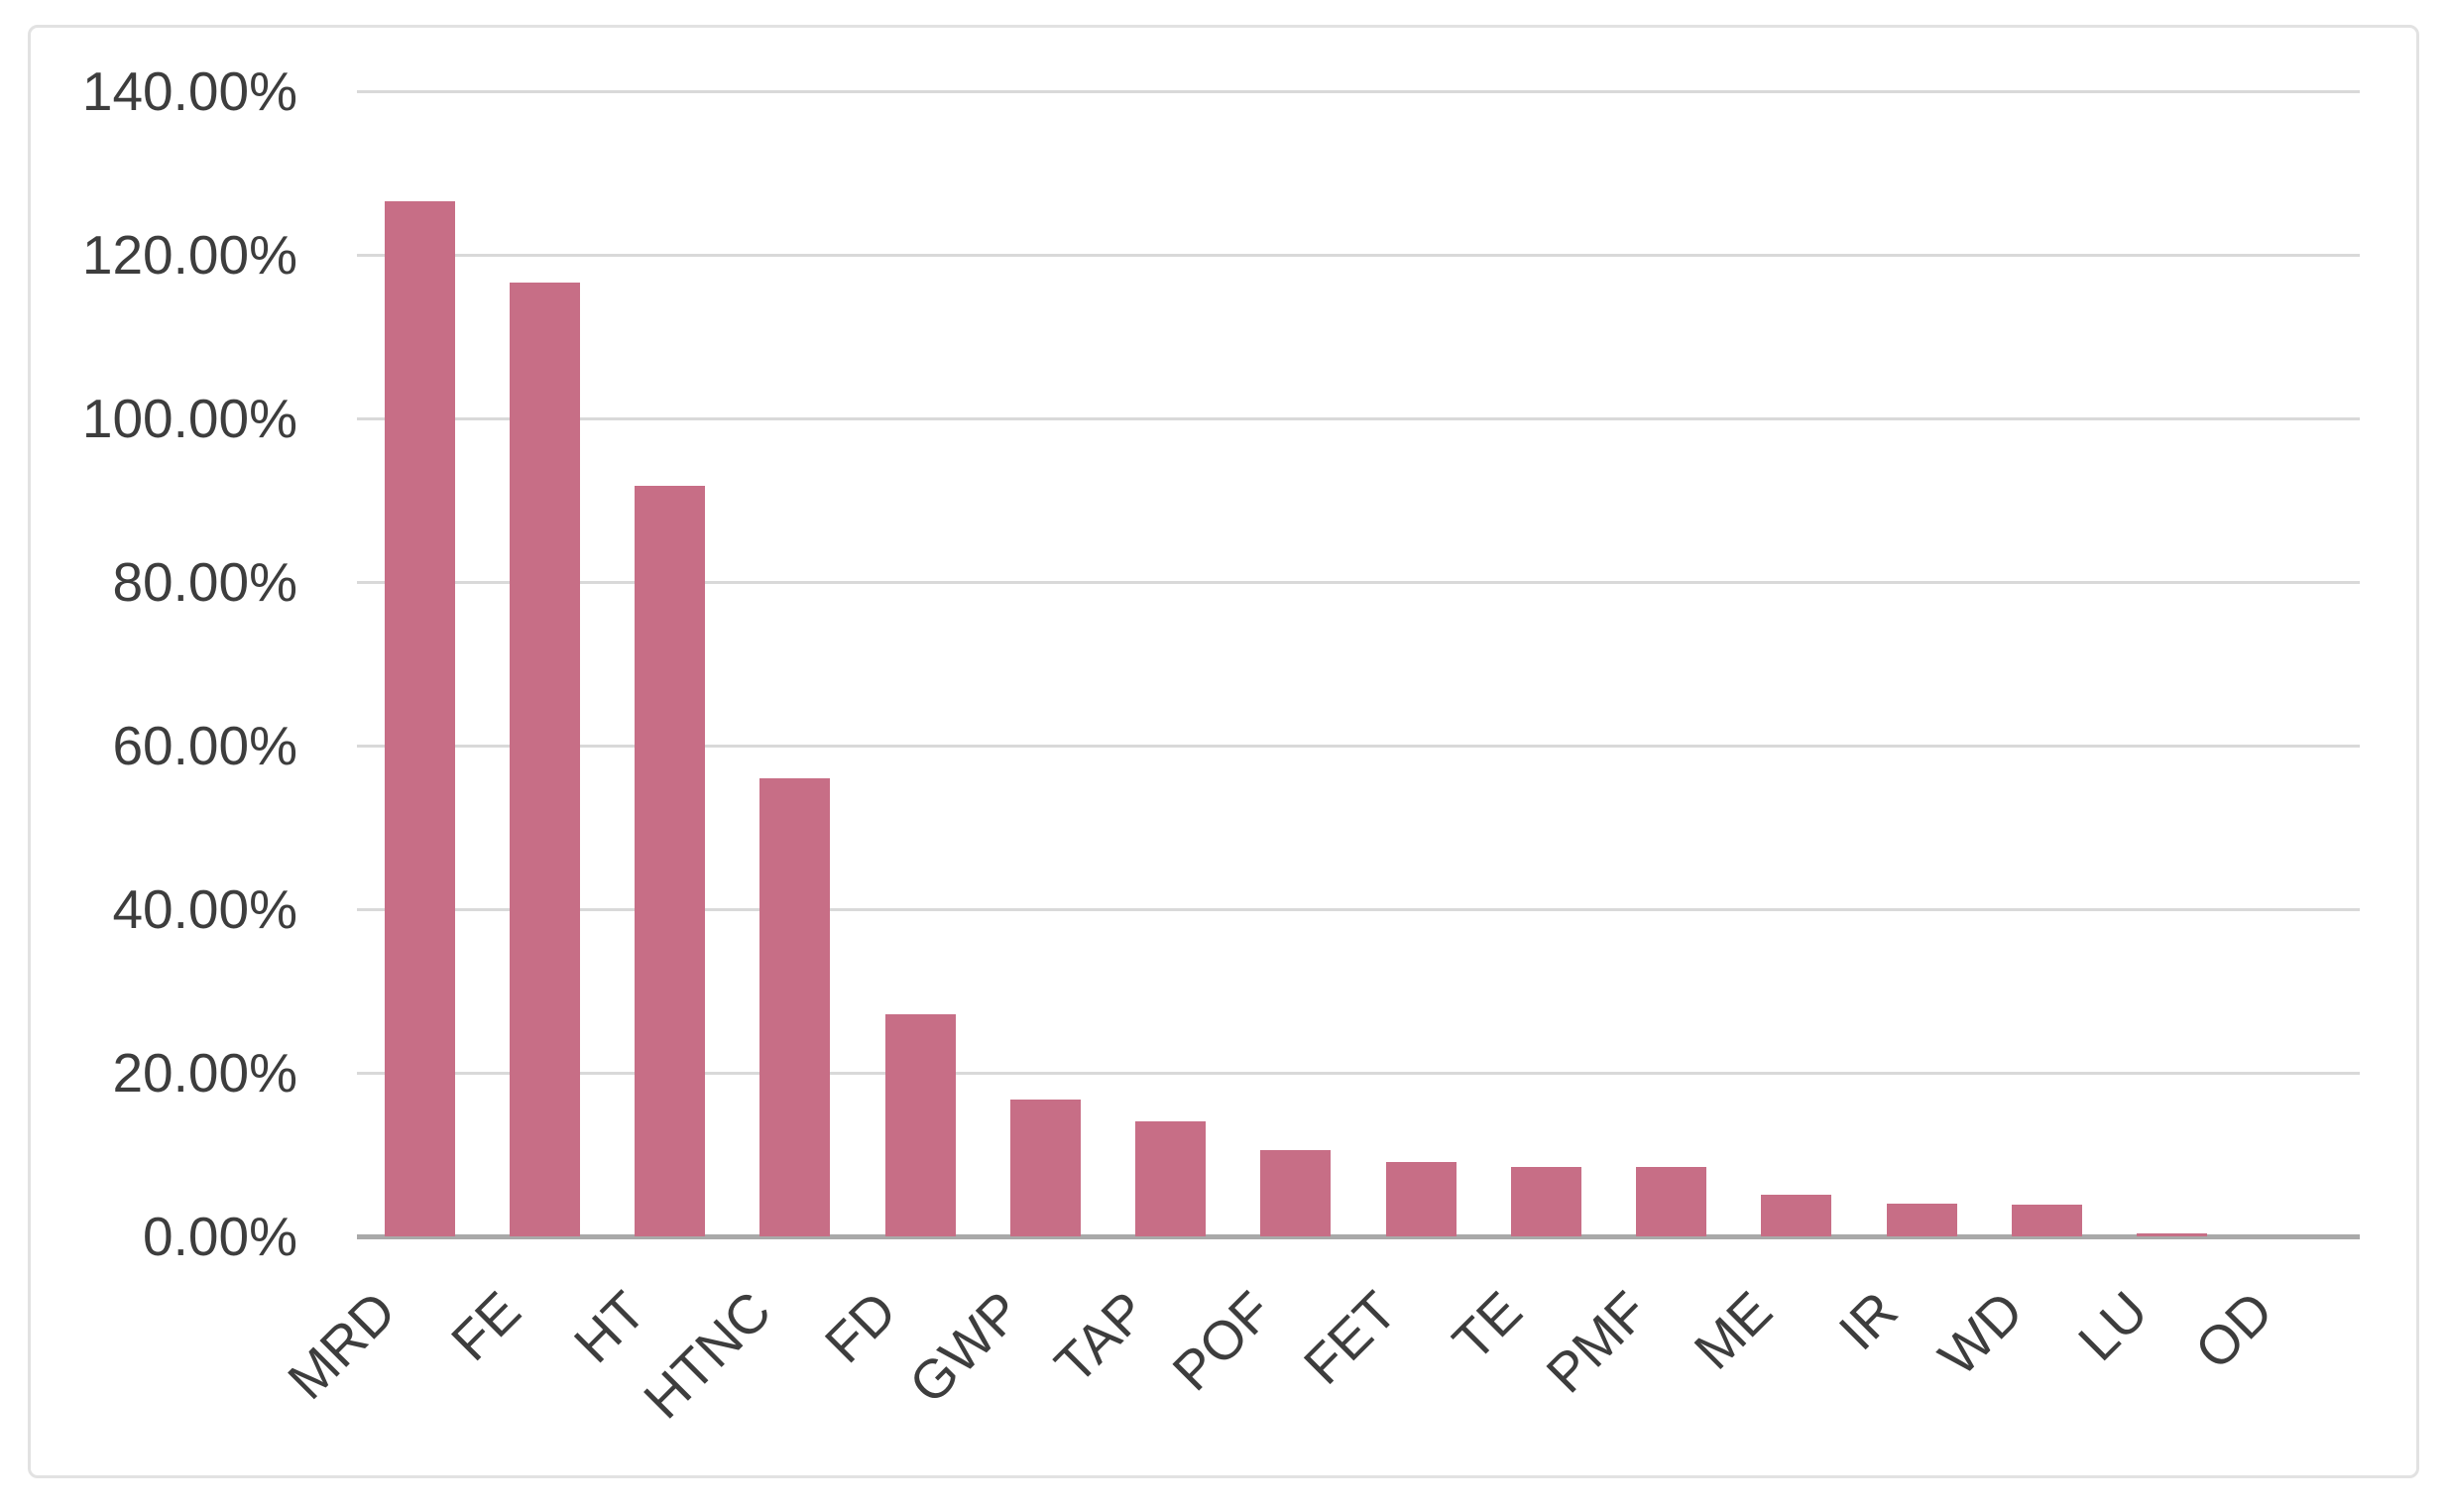 This screenshot has width=2448, height=1512. What do you see at coordinates (1545, 1201) in the screenshot?
I see `bar-te` at bounding box center [1545, 1201].